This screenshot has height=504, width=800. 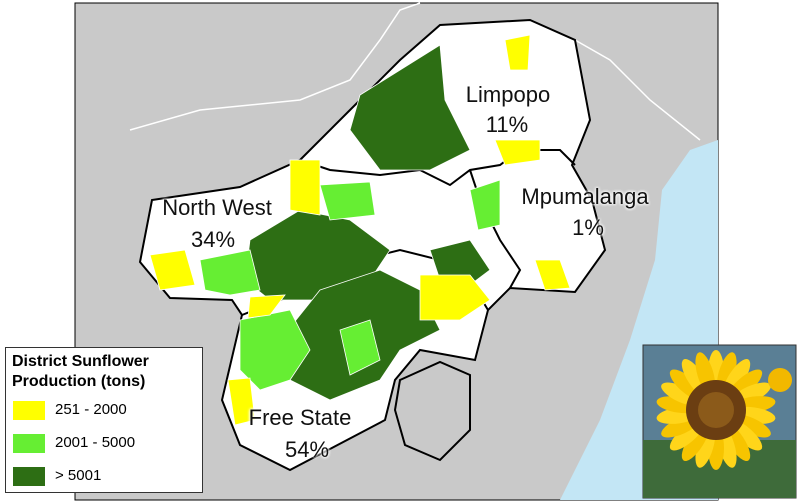 I want to click on region-name: Mpumalanga, so click(x=585, y=196).